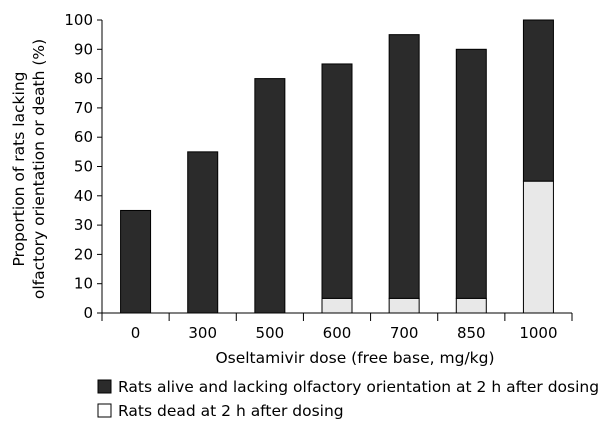 This screenshot has height=424, width=604. Describe the element at coordinates (104, 386) in the screenshot. I see `legend-swatch-alive` at that location.